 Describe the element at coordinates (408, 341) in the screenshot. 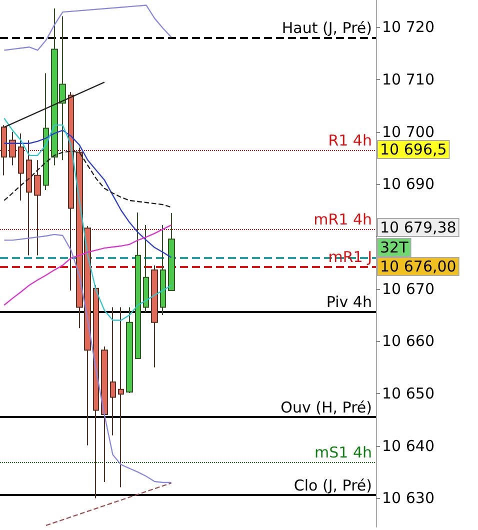

I see `y-tick-label: 10 660` at that location.